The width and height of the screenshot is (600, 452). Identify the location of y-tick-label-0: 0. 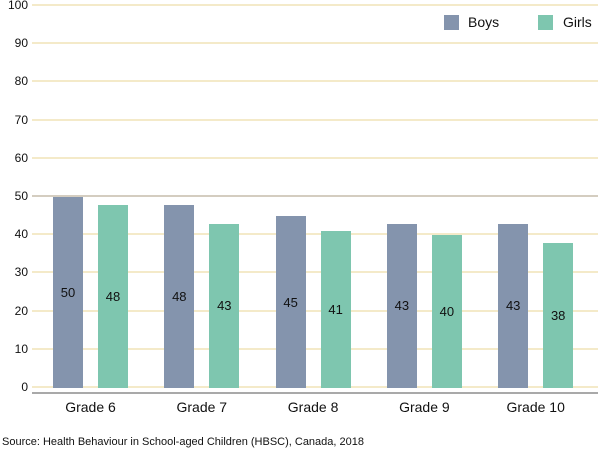
(24, 387).